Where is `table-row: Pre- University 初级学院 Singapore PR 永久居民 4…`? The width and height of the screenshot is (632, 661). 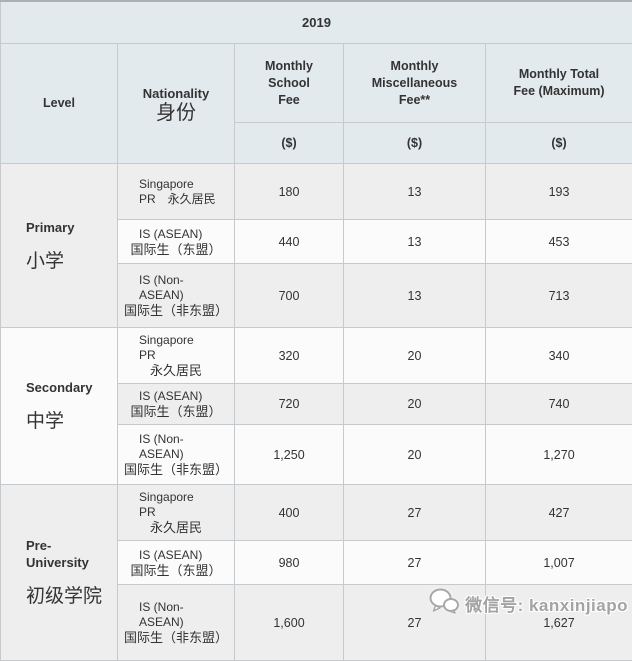
table-row: Pre- University 初级学院 Singapore PR 永久居民 4… is located at coordinates (316, 513).